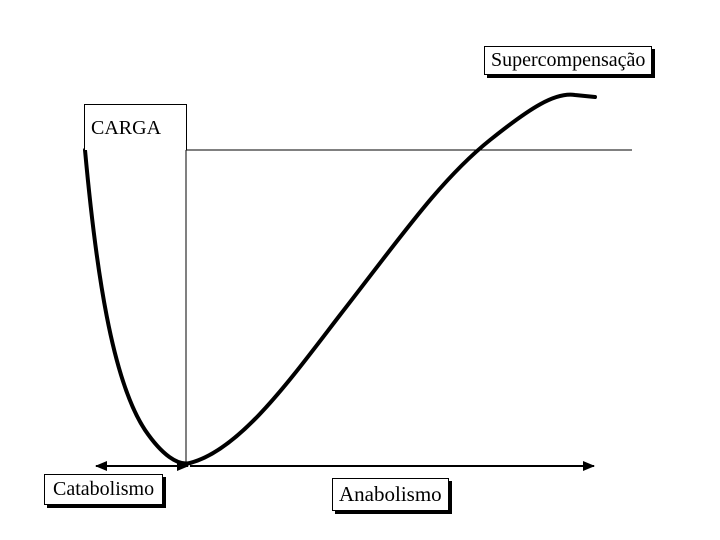 This screenshot has height=540, width=720. I want to click on supercompensation-text: Supercompensação, so click(568, 60).